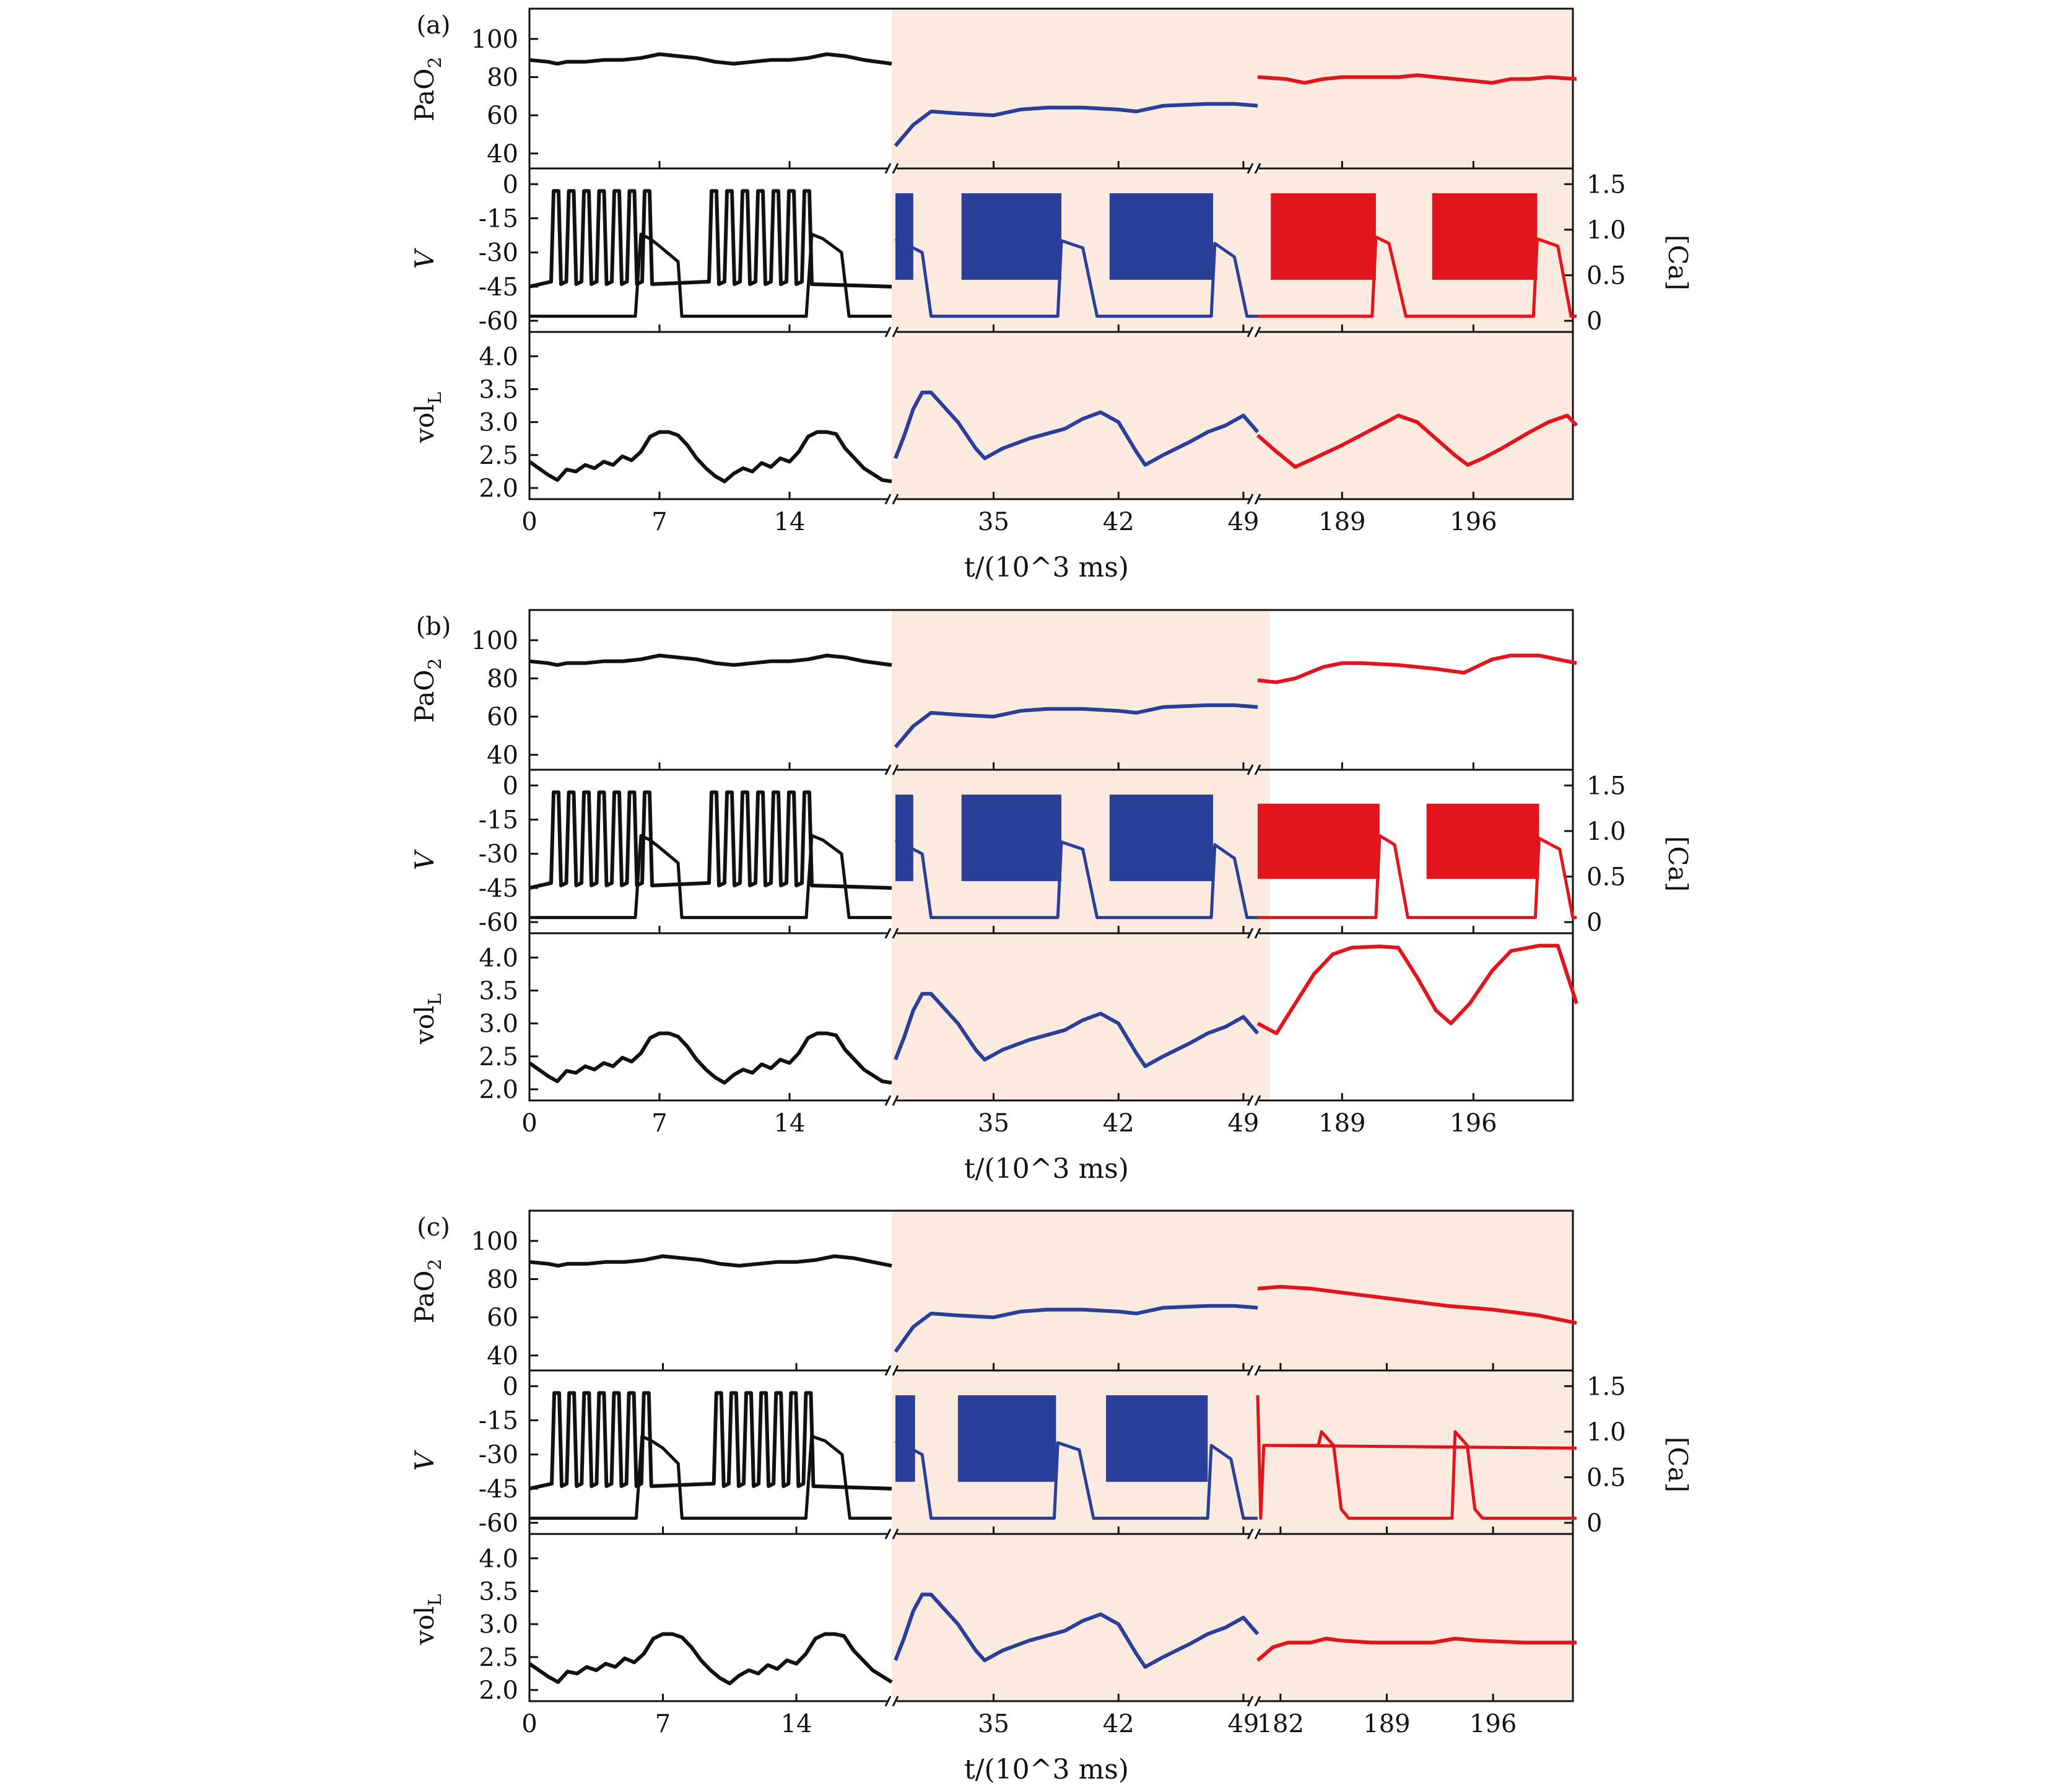 This screenshot has height=1786, width=2072. Describe the element at coordinates (1051, 1017) in the screenshot. I see `axes-frame-vol` at that location.